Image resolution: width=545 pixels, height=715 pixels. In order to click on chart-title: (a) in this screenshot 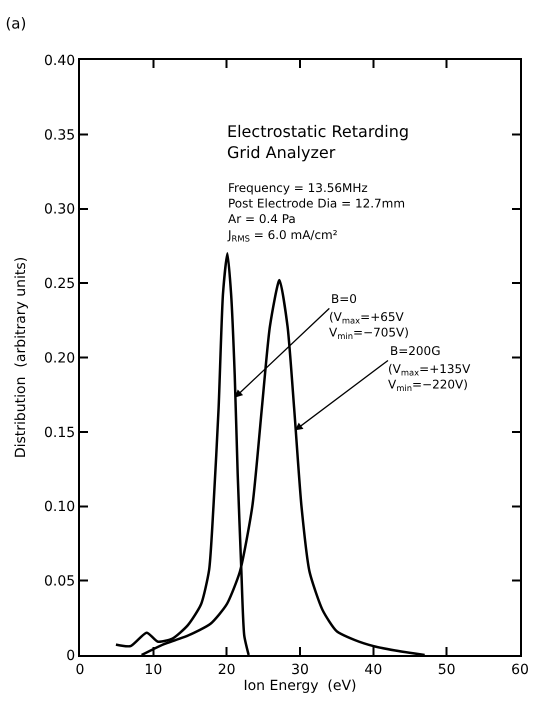, I will do `click(15, 23)`.